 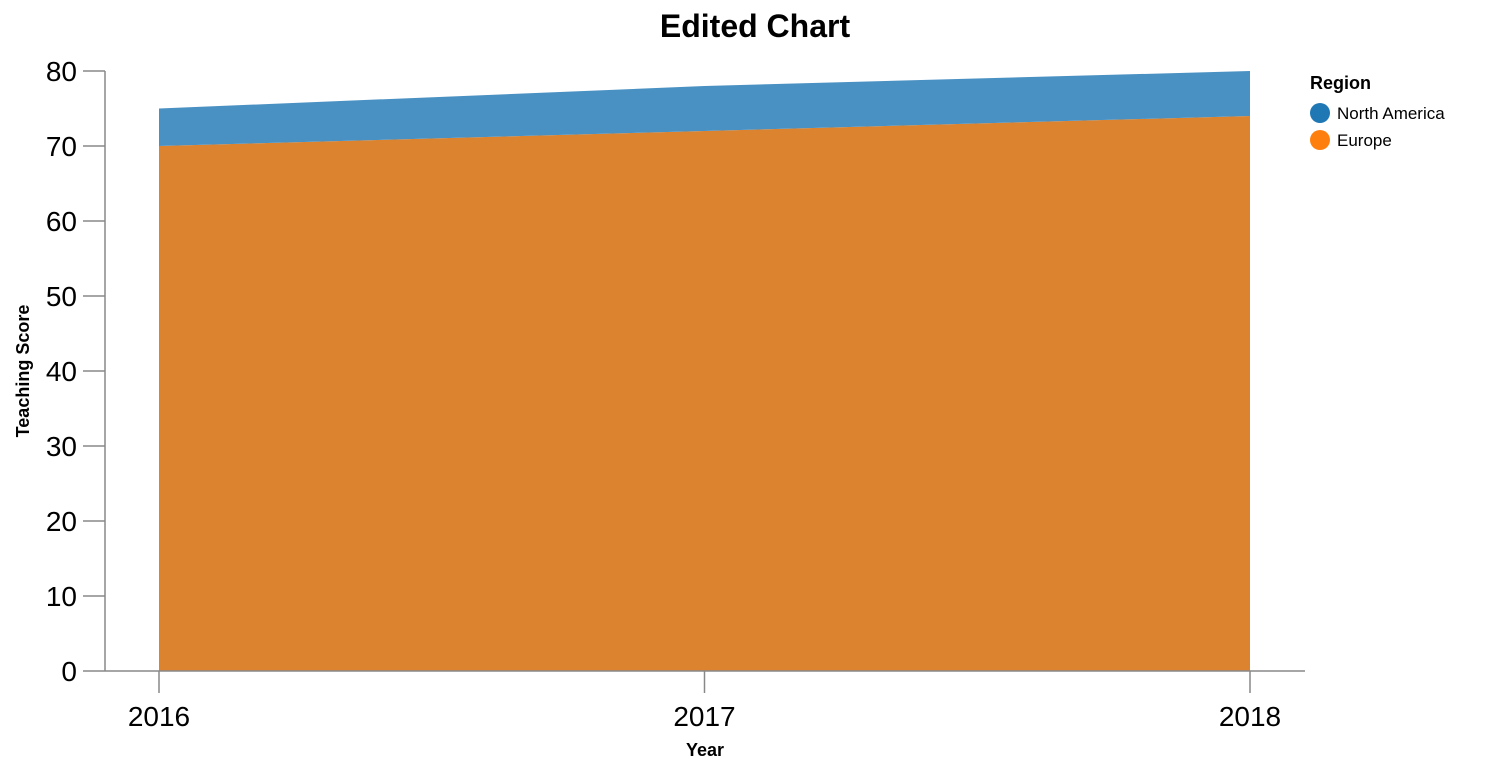 I want to click on y-tick-label: 60, so click(x=61, y=221).